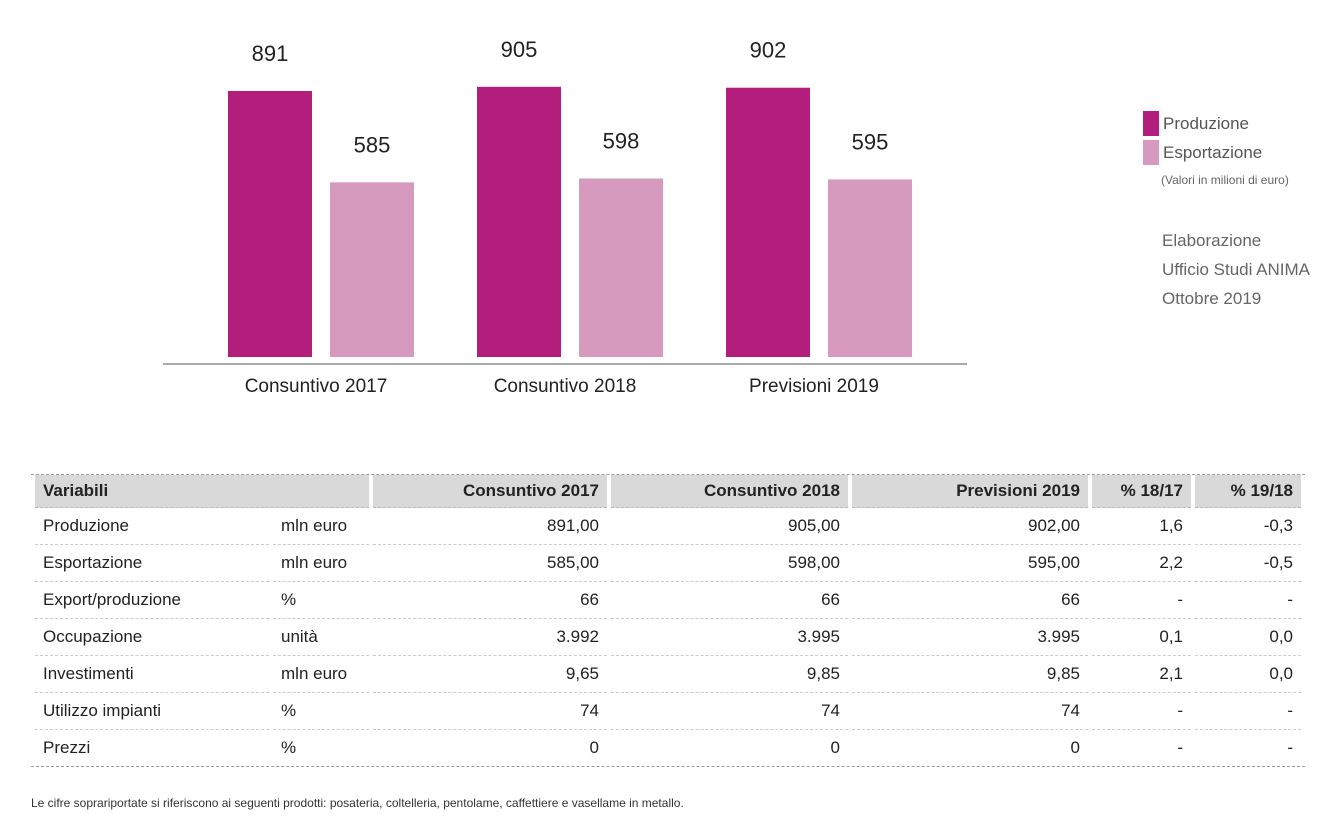 The width and height of the screenshot is (1341, 830). I want to click on cell-value: 1,6, so click(1141, 526).